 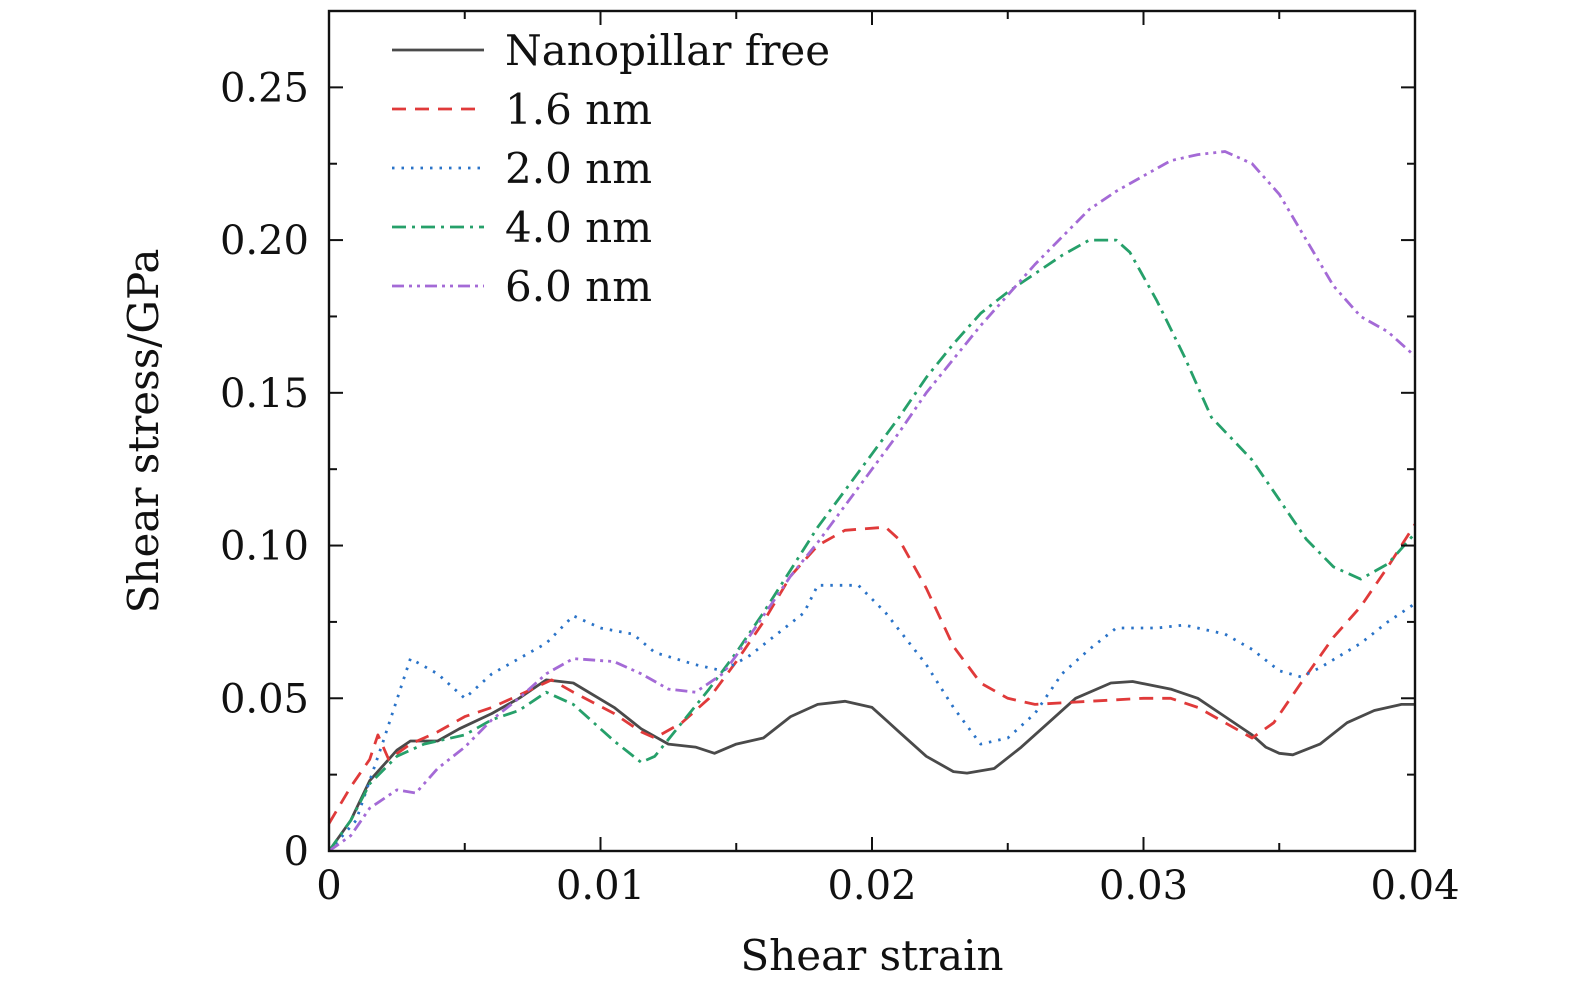 I want to click on x-axis-title: Shear strain, so click(x=871, y=955).